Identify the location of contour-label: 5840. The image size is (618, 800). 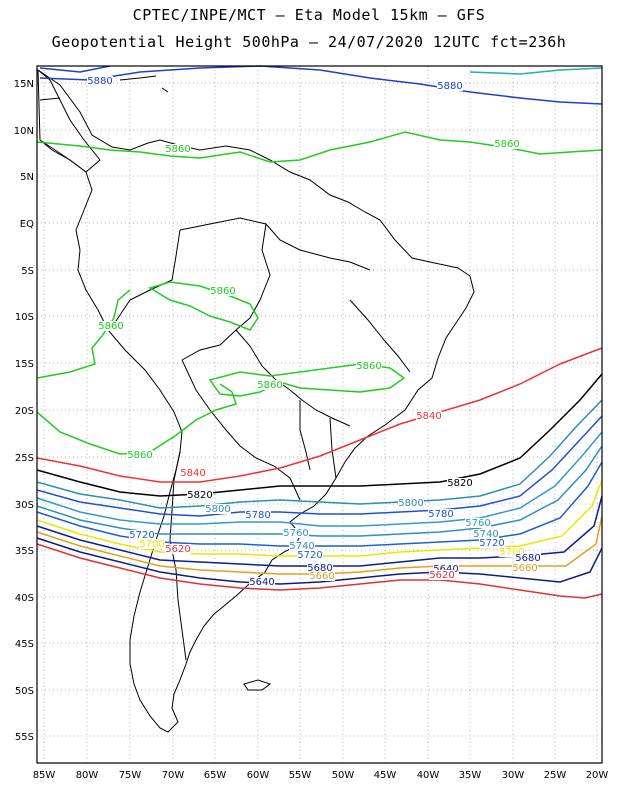
(192, 473).